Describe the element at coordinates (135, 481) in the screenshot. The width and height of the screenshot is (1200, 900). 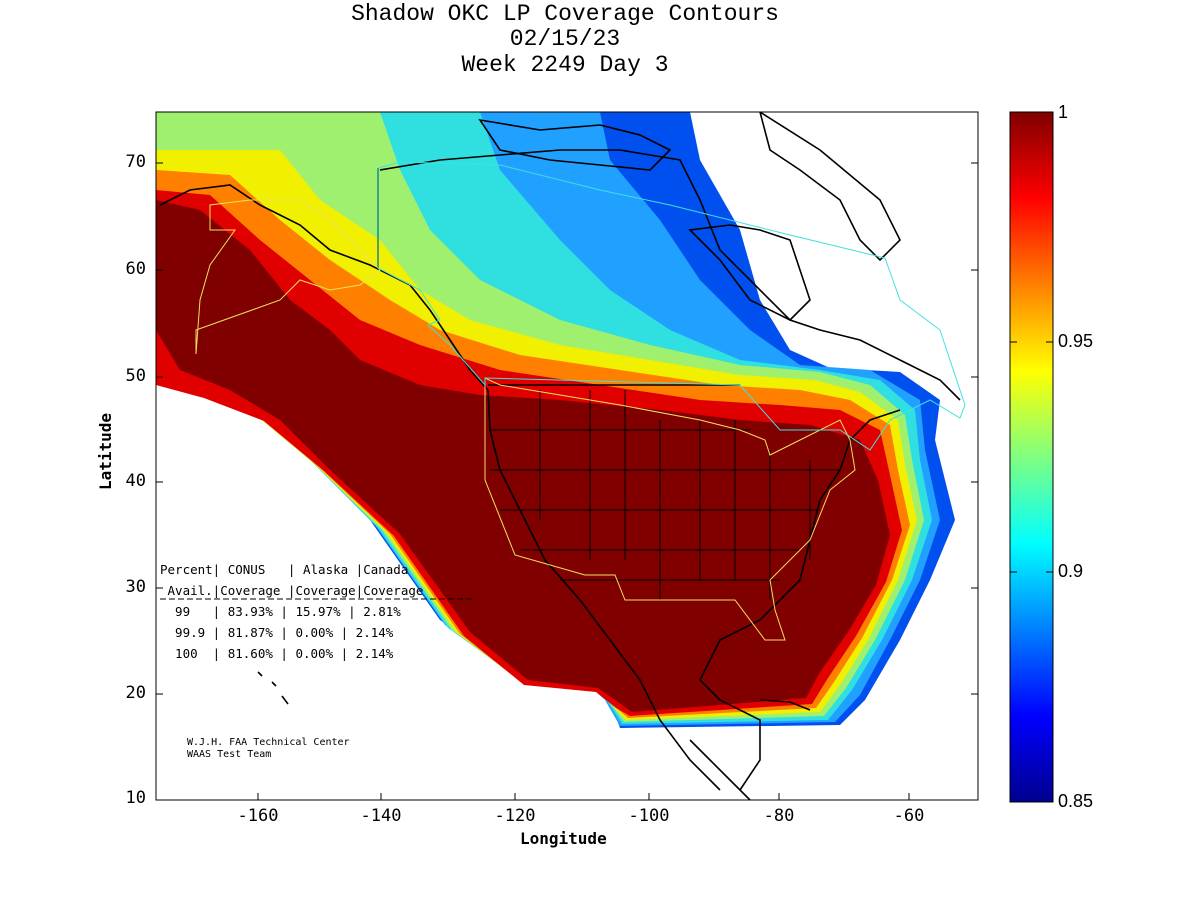
I see `y-tick-label: 40` at that location.